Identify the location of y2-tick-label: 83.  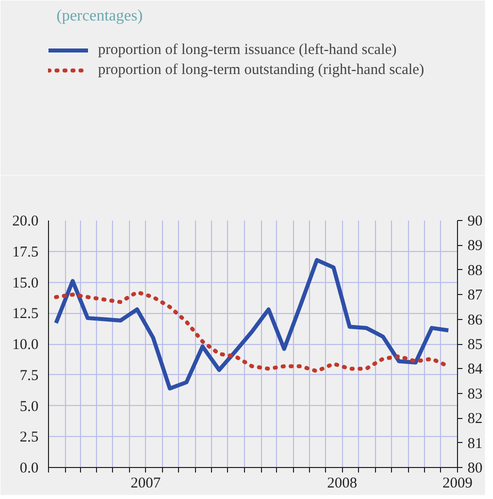
(475, 394).